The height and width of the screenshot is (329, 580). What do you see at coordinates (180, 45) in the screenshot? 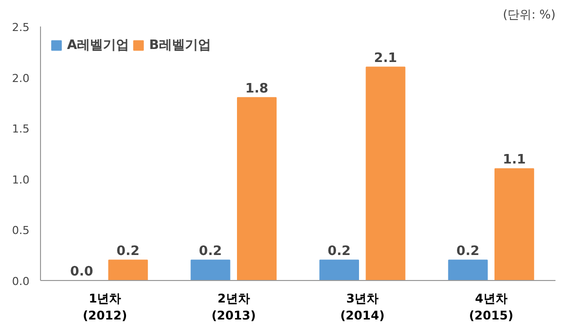
I see `legend-label: B레벨기업` at bounding box center [180, 45].